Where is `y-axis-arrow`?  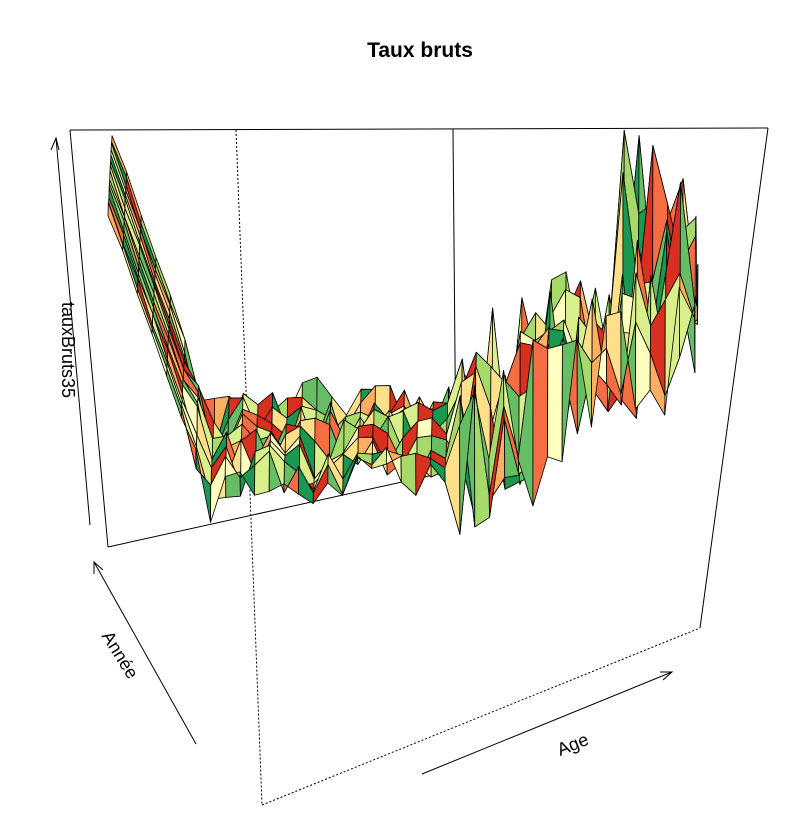
y-axis-arrow is located at coordinates (145, 652).